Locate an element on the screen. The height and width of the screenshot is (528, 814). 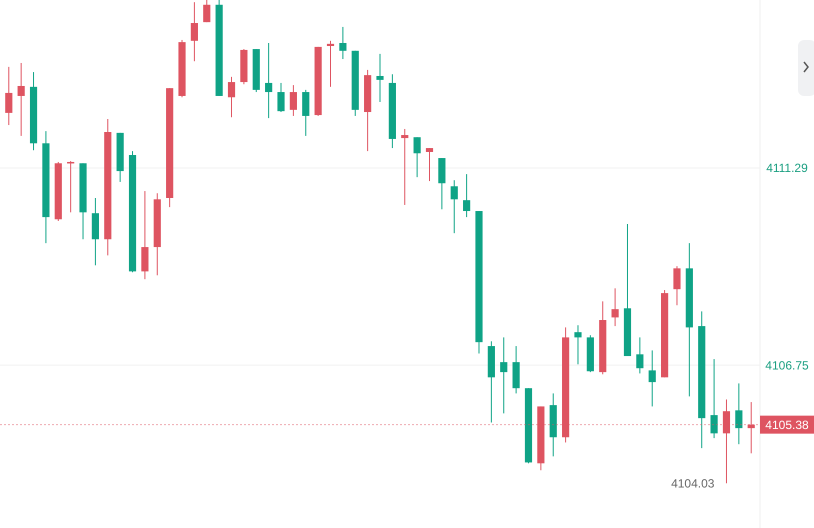
y-tick-label: 4106.75 is located at coordinates (787, 365).